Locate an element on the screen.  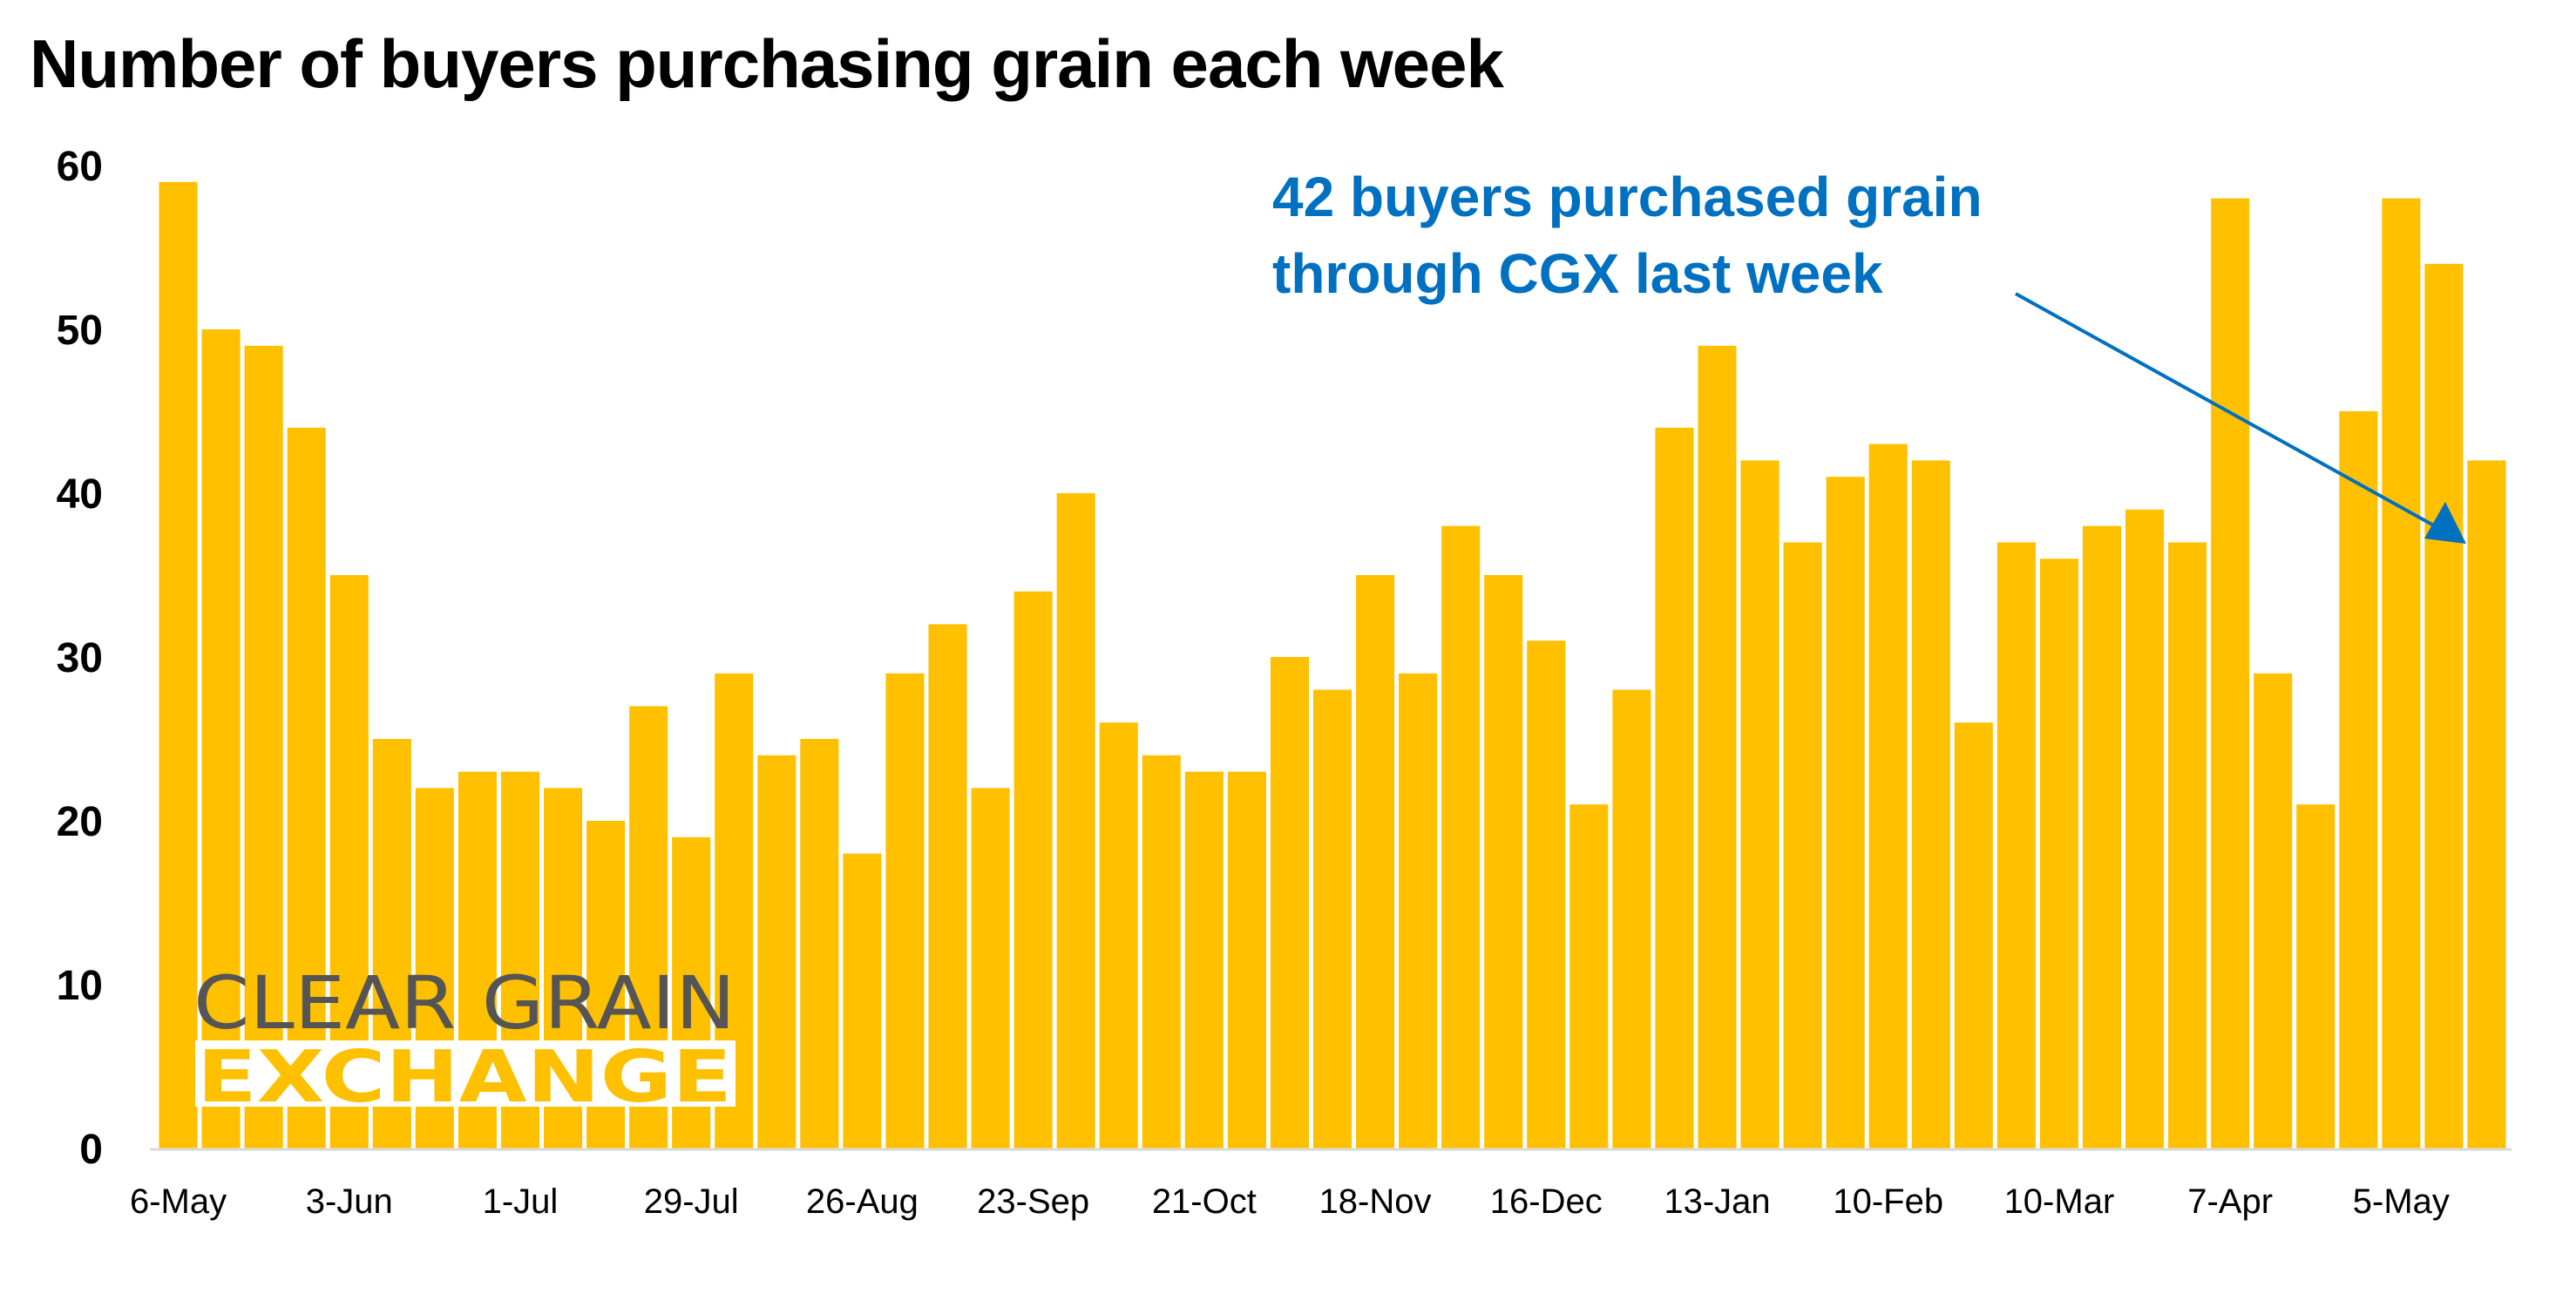
x-tick-label: 3-Jun is located at coordinates (350, 1201).